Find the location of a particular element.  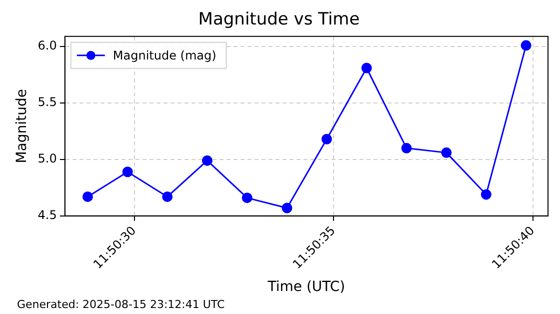

text: Generated: 2025-08-15 23:12:41 UTC is located at coordinates (121, 304).